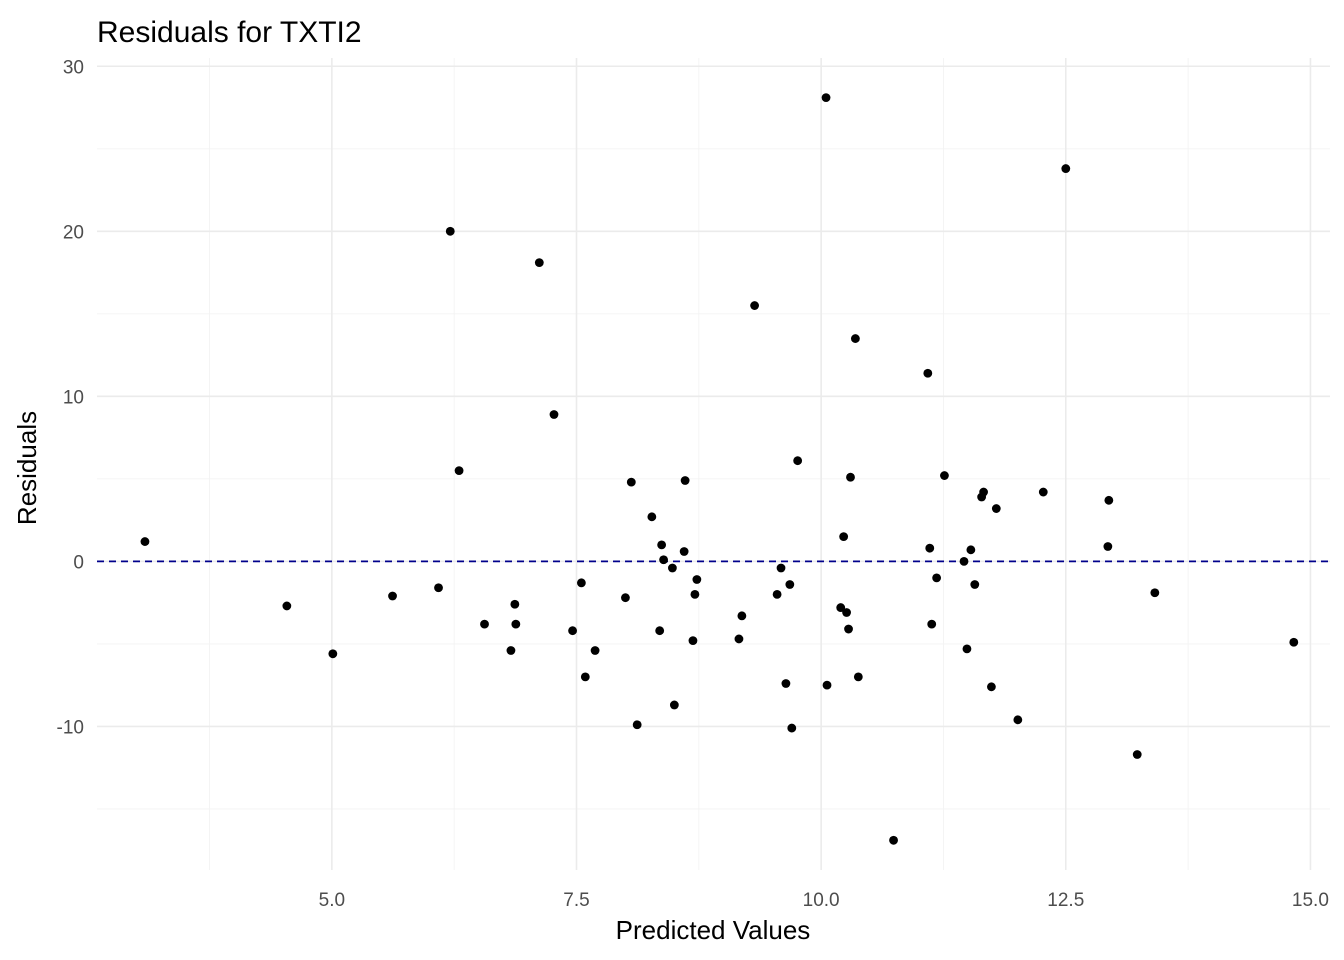  I want to click on x-tick-label: 7.5, so click(576, 900).